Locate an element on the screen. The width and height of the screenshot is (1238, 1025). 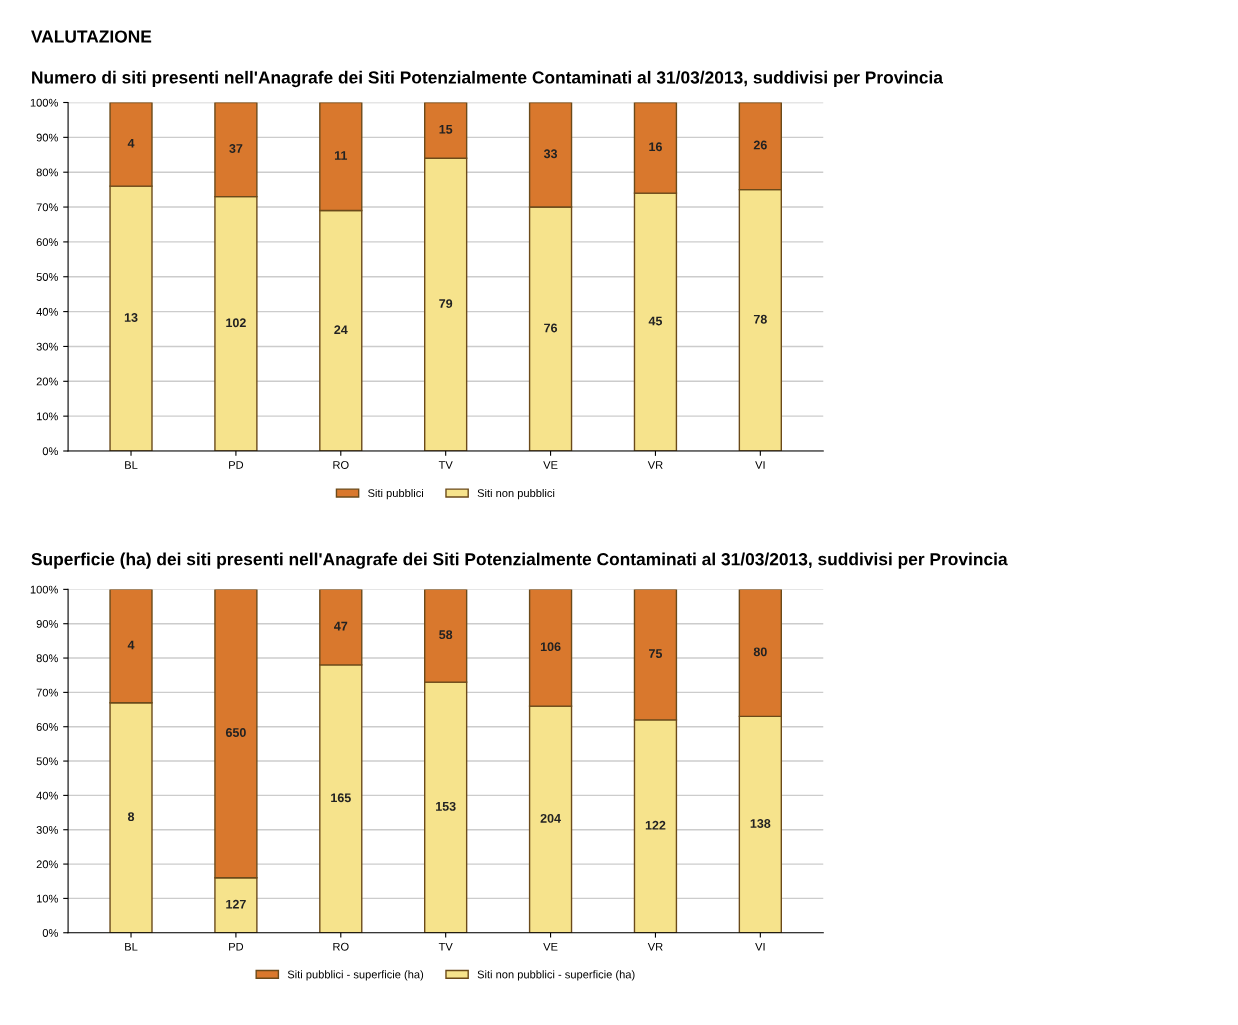
annotation: 15 is located at coordinates (446, 129).